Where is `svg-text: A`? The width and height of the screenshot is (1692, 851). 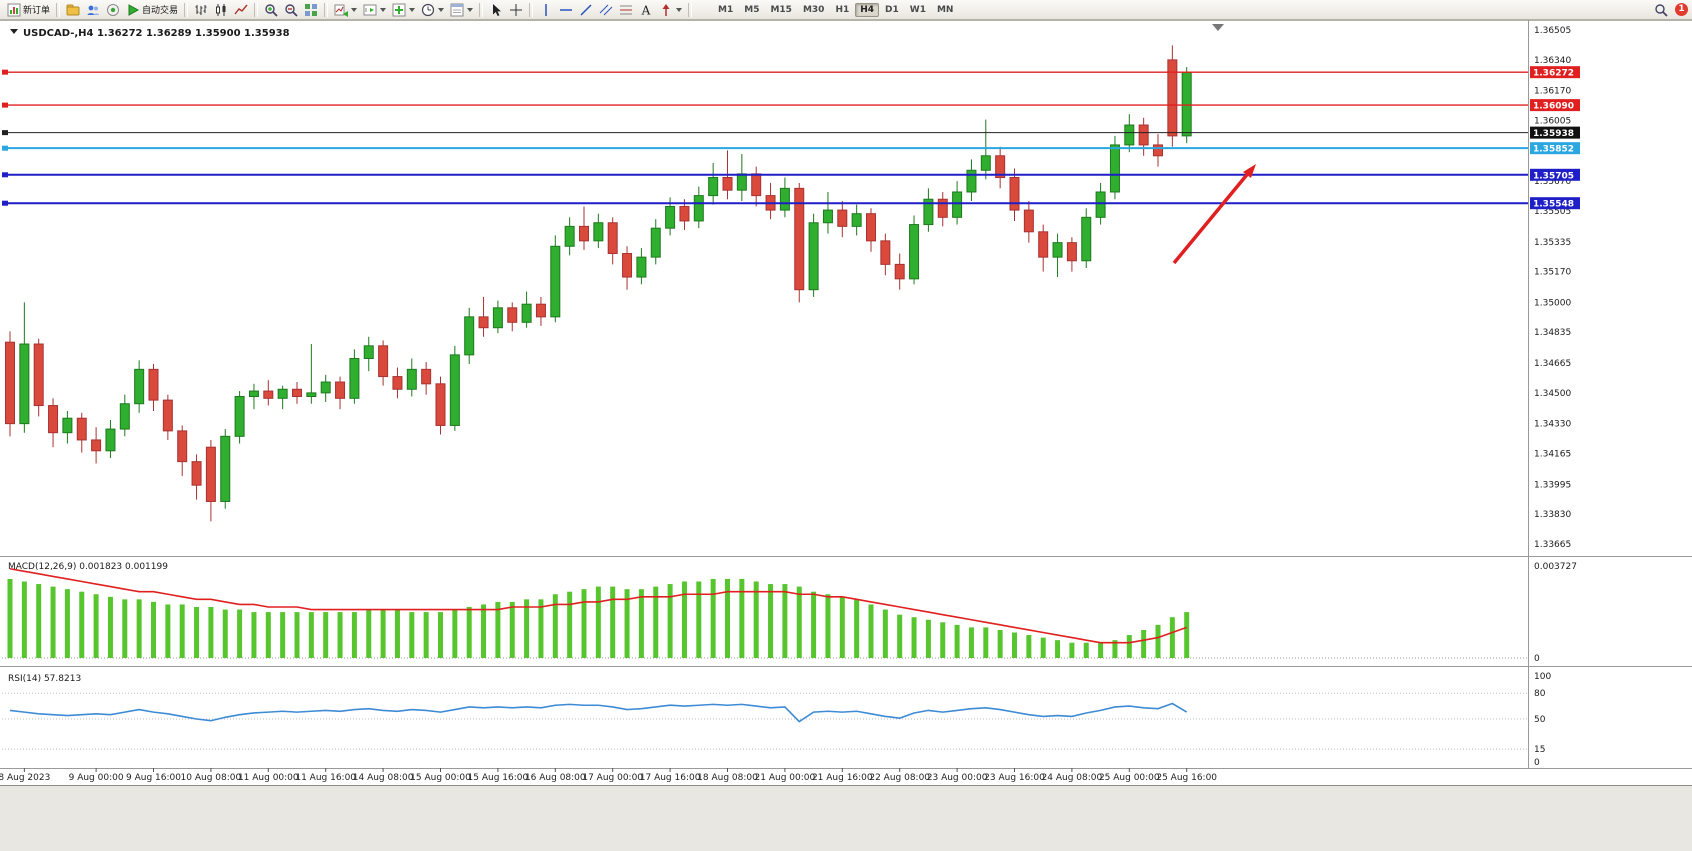
svg-text: A is located at coordinates (646, 10).